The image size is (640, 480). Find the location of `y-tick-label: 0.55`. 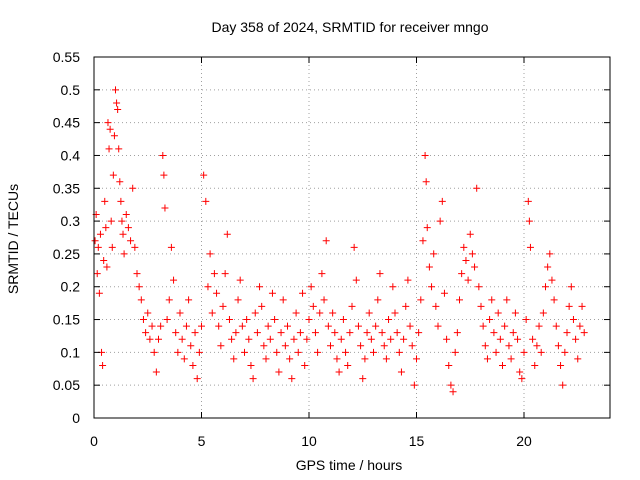

y-tick-label: 0.55 is located at coordinates (66, 57).